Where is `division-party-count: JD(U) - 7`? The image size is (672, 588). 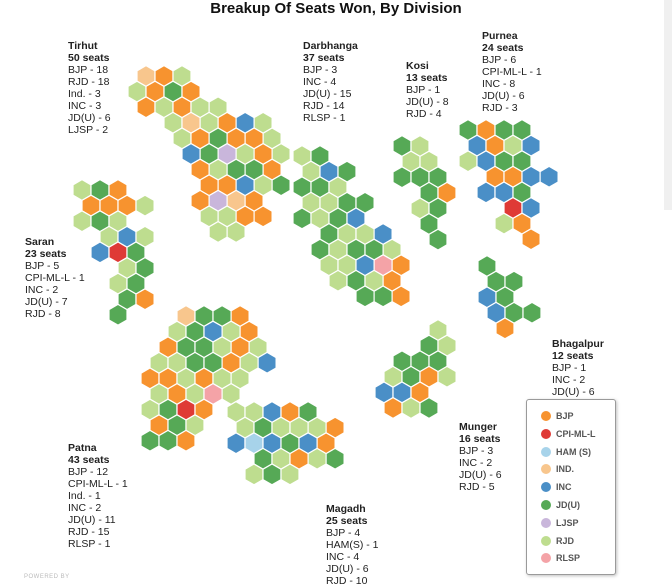 division-party-count: JD(U) - 7 is located at coordinates (46, 302).